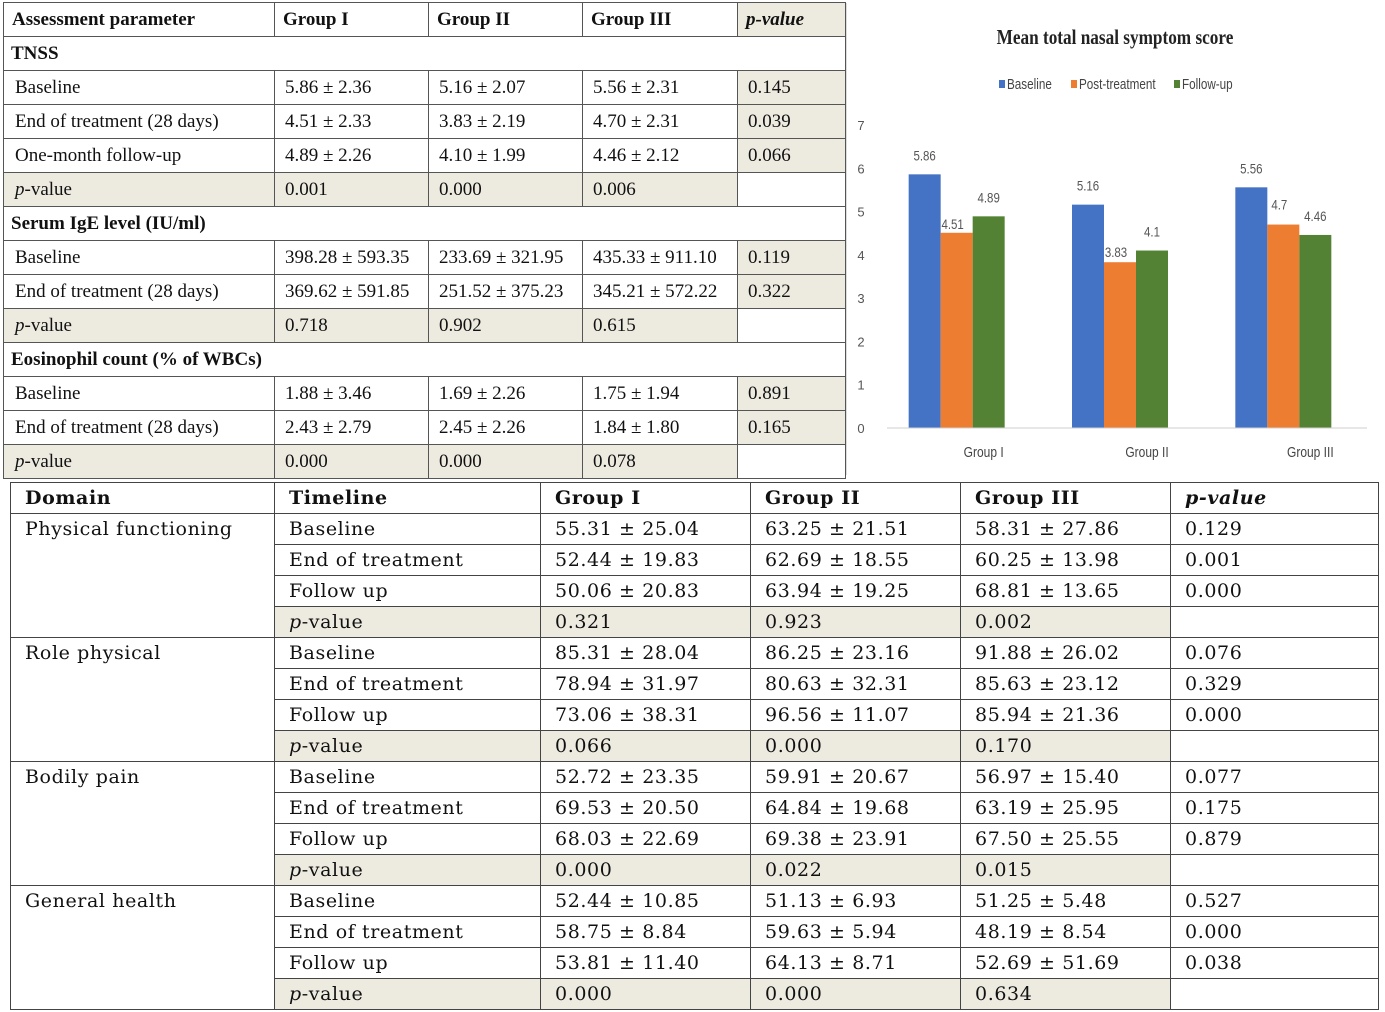  What do you see at coordinates (505, 427) in the screenshot?
I see `cell: 2.45 ± 2.26` at bounding box center [505, 427].